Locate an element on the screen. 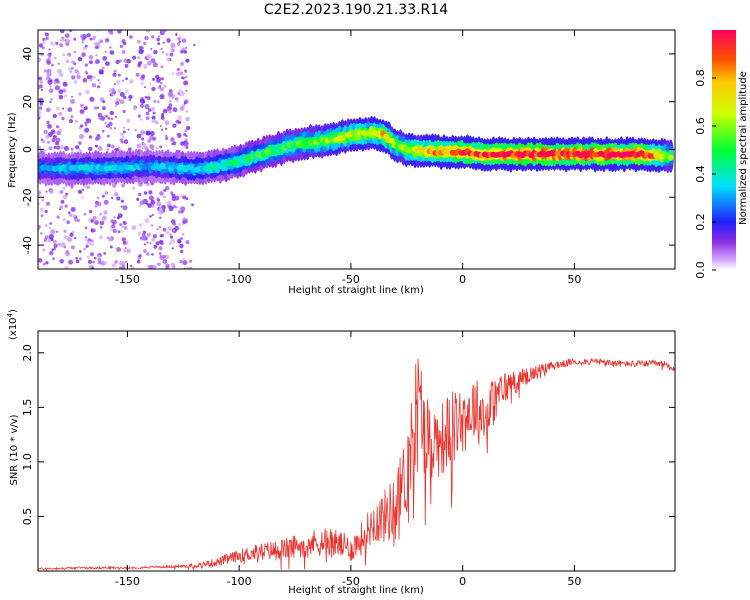 This screenshot has width=750, height=600. x-tick-label: 0 is located at coordinates (462, 581).